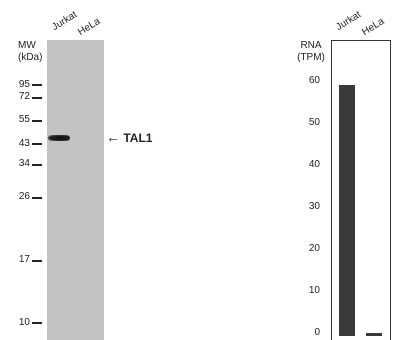  Describe the element at coordinates (349, 21) in the screenshot. I see `rna-lane-label-jurkat: Jurkat` at that location.